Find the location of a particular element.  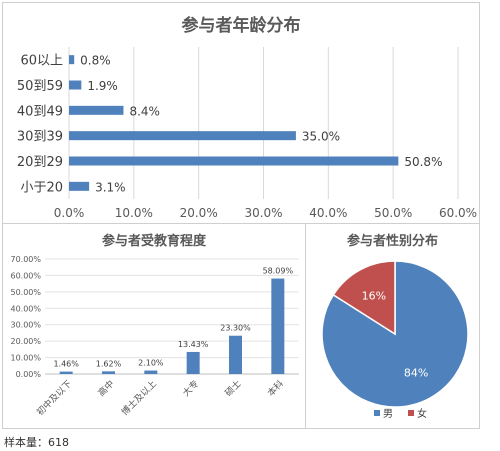

education-value-label: 13.43% is located at coordinates (193, 344).